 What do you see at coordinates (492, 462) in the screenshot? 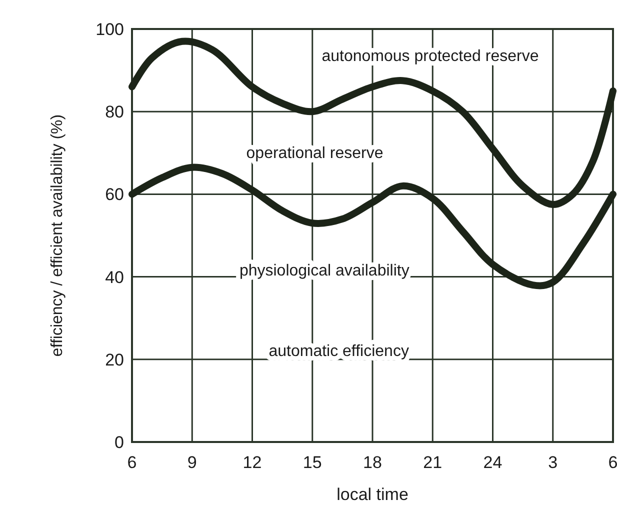
I see `x-tick-label: 24` at bounding box center [492, 462].